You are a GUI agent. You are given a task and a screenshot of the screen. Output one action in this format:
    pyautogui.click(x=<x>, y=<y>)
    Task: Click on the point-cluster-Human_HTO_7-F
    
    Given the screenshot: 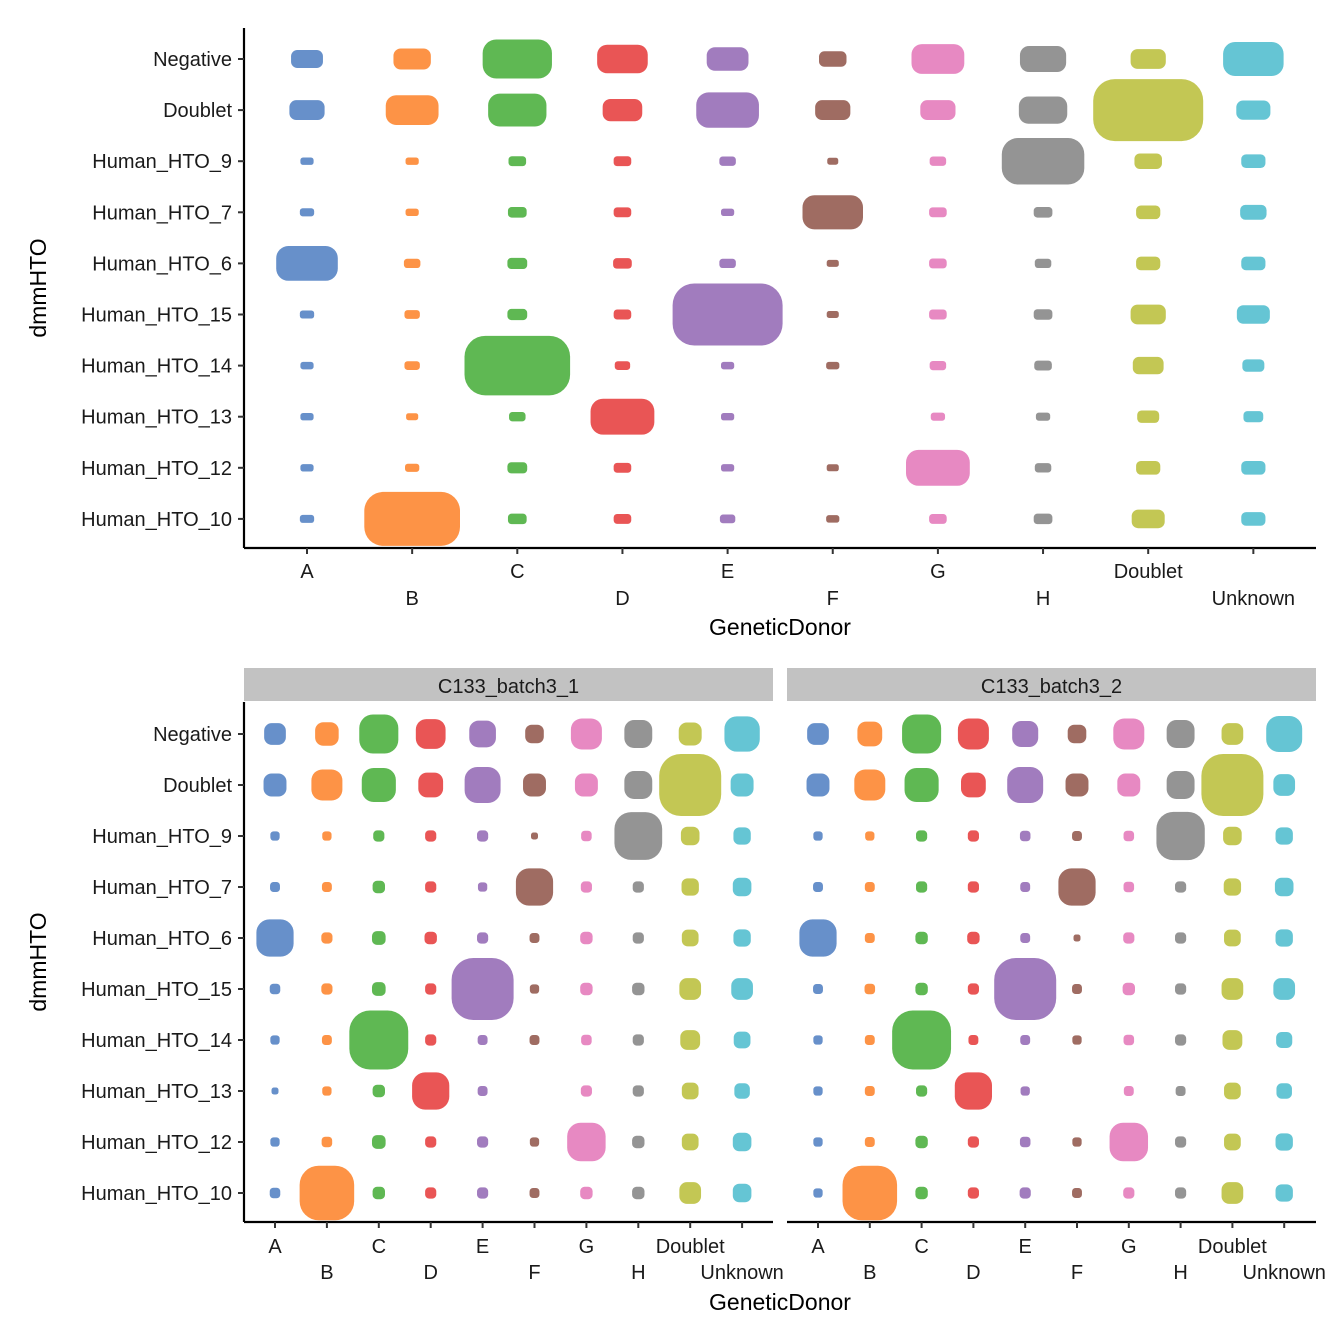 What is the action you would take?
    pyautogui.click(x=534, y=887)
    